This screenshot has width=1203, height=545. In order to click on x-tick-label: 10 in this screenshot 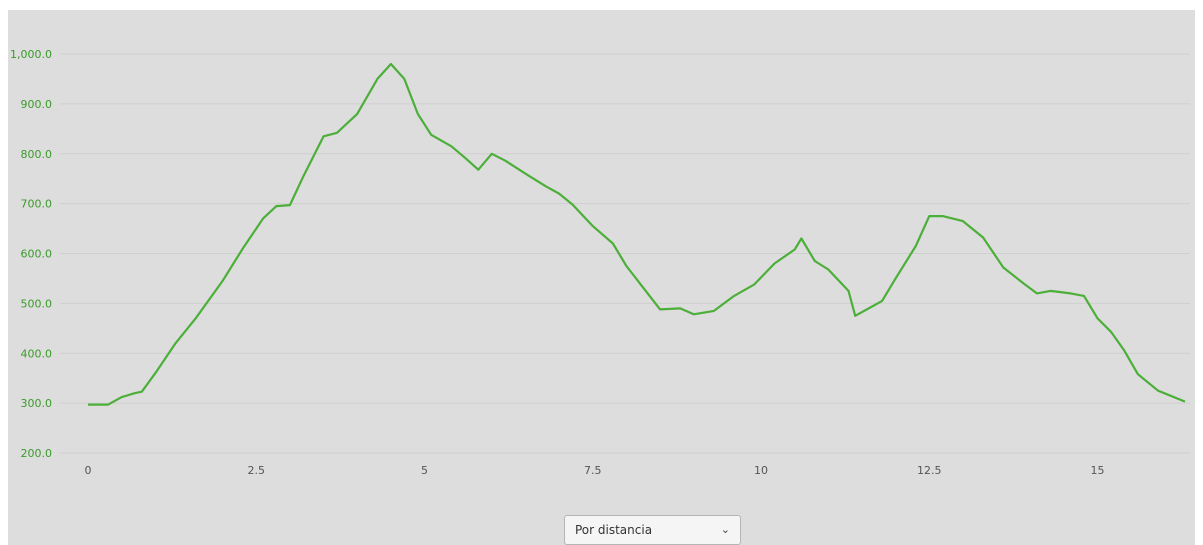, I will do `click(761, 470)`.